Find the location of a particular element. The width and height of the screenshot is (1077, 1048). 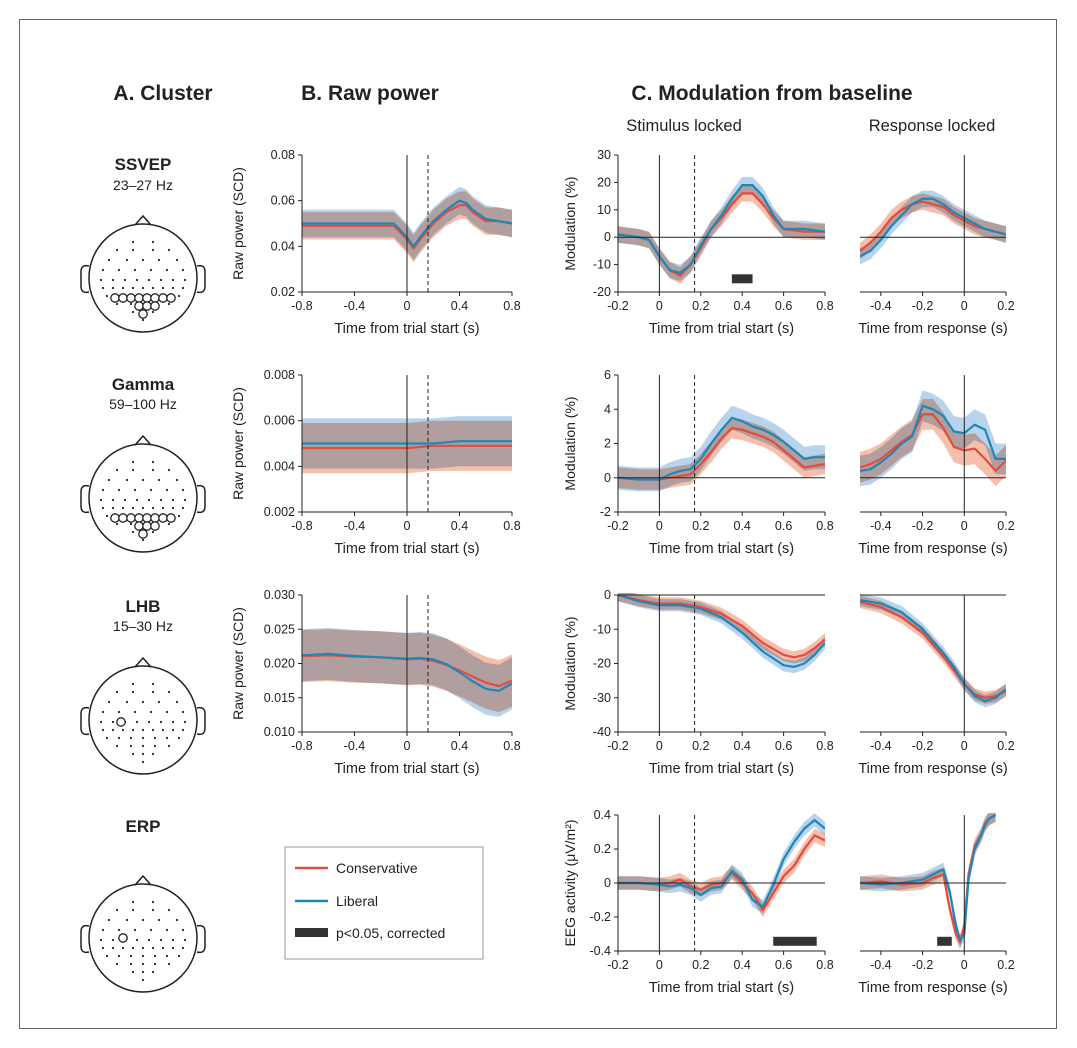

chart-lhb_resp: -0.4 -0.2 0 0.2 Time from response (s) is located at coordinates (936, 685).